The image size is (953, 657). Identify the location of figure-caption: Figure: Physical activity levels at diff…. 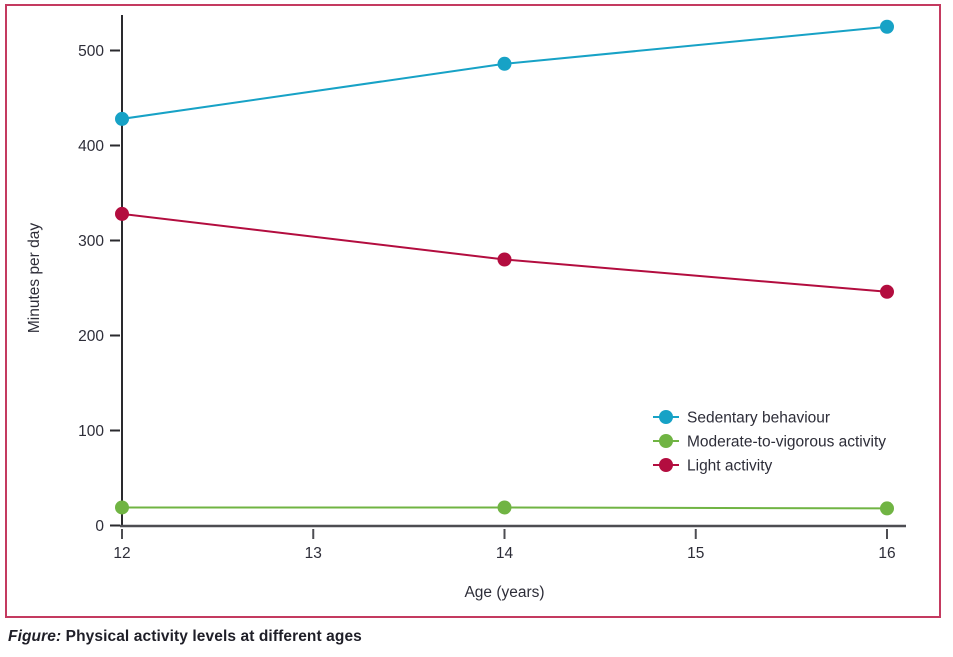
(185, 637).